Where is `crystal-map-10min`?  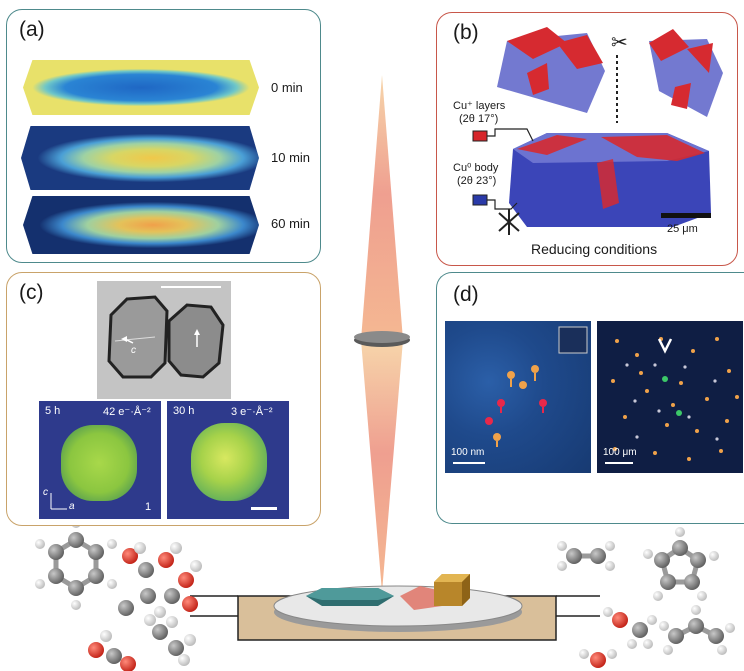
crystal-map-10min is located at coordinates (140, 158).